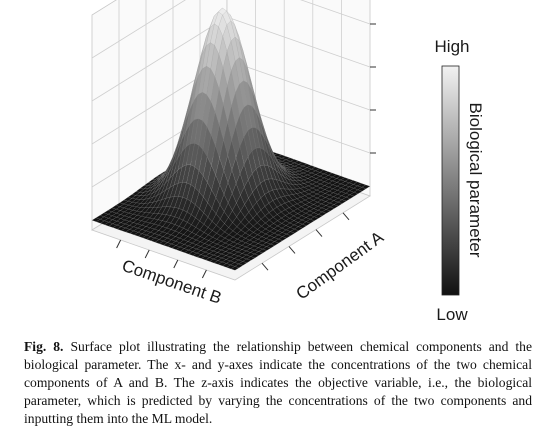  What do you see at coordinates (452, 314) in the screenshot?
I see `colorbar-low-label: Low` at bounding box center [452, 314].